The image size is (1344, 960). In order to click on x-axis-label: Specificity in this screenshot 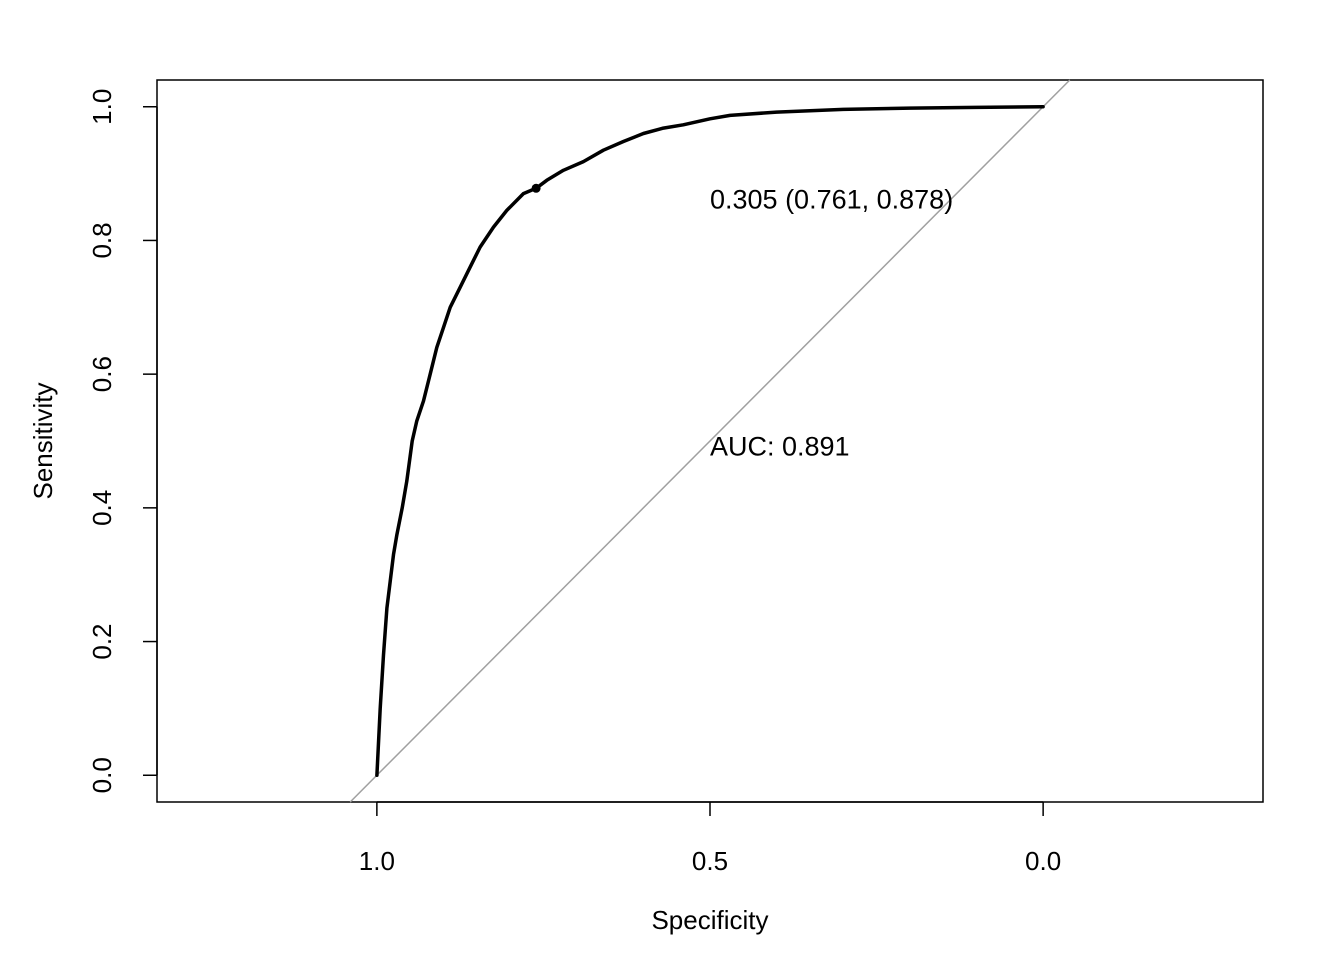, I will do `click(709, 920)`.